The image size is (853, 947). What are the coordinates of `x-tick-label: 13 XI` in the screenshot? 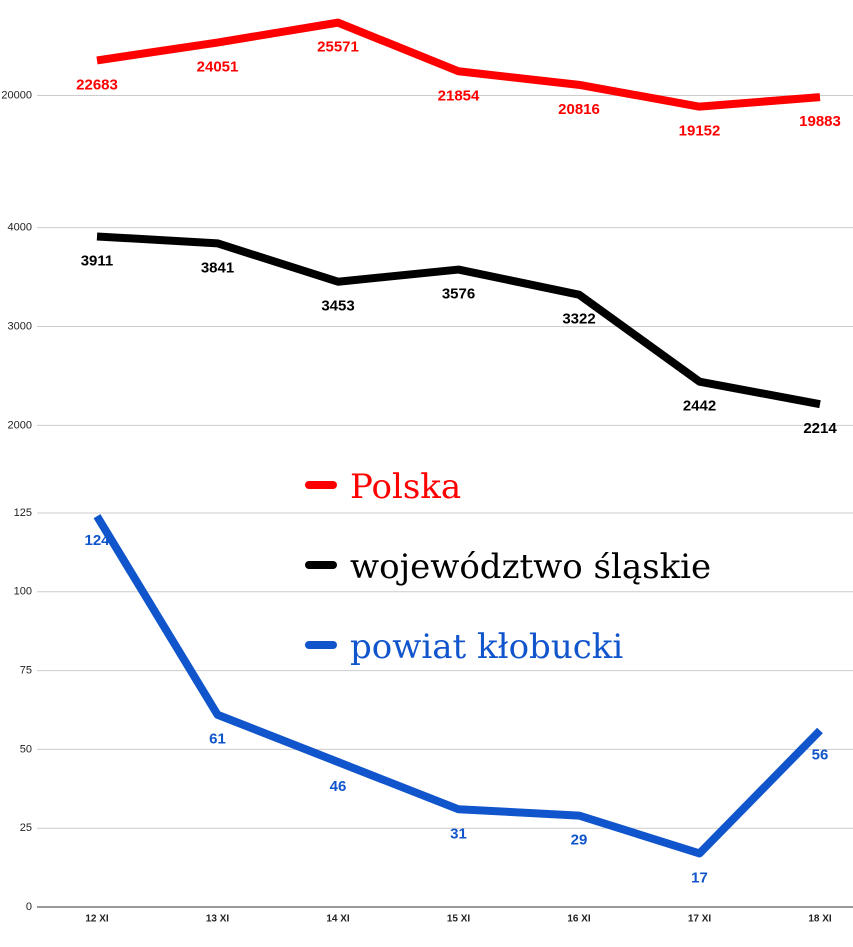 It's located at (218, 919).